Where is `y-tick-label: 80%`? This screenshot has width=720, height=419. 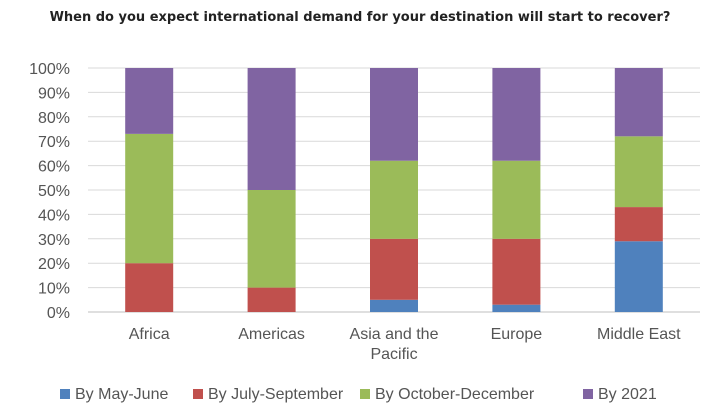
y-tick-label: 80% is located at coordinates (54, 118).